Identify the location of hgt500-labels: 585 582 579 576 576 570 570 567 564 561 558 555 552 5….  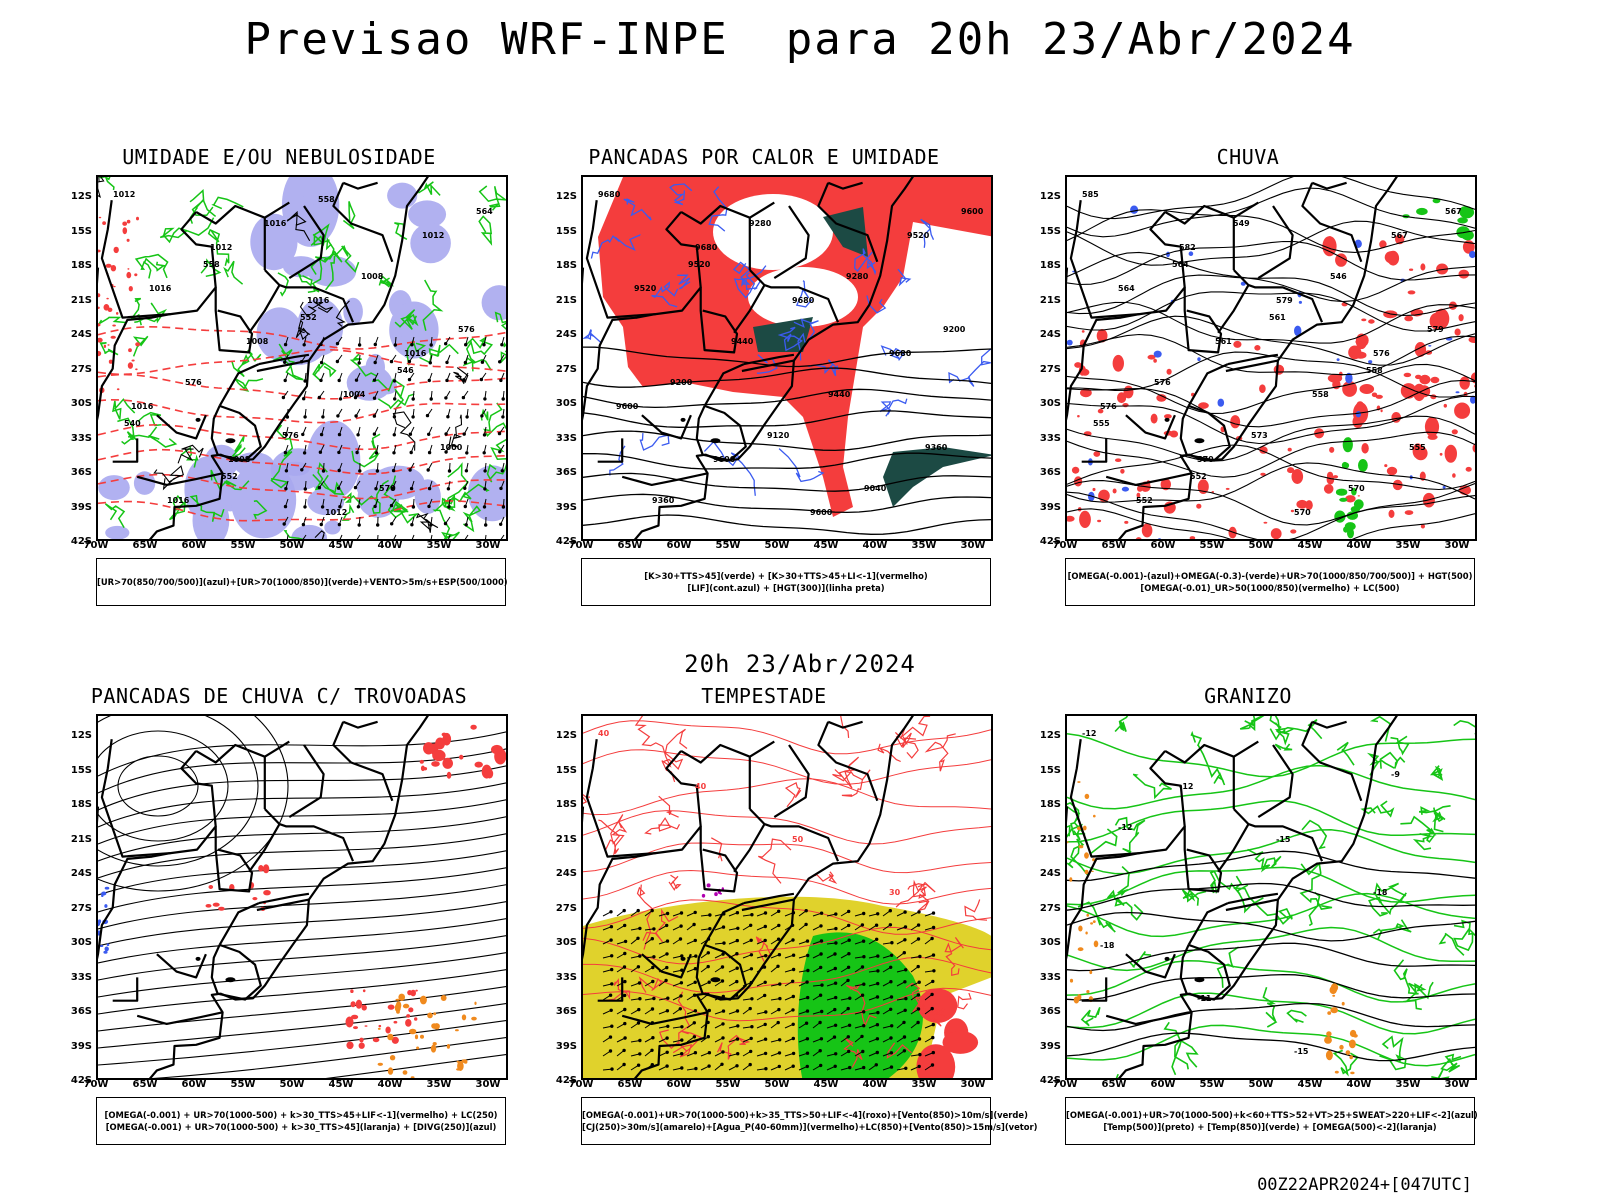
(1272, 353).